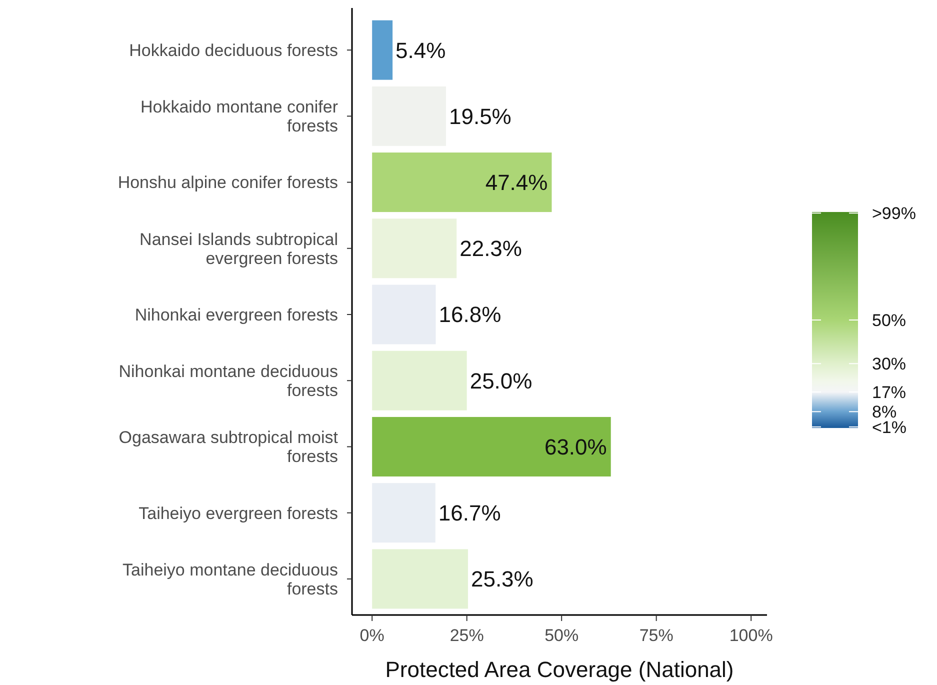  I want to click on data-label: 16.7%, so click(469, 513).